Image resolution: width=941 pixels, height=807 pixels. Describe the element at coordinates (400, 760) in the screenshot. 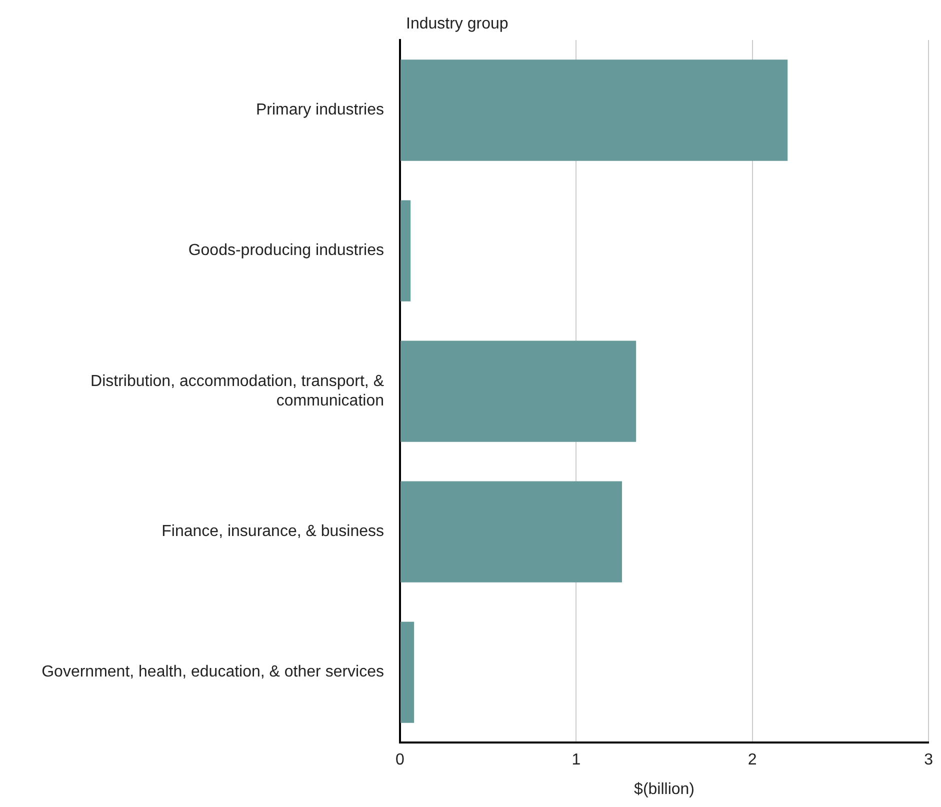

I see `x-tick-label: 0` at that location.